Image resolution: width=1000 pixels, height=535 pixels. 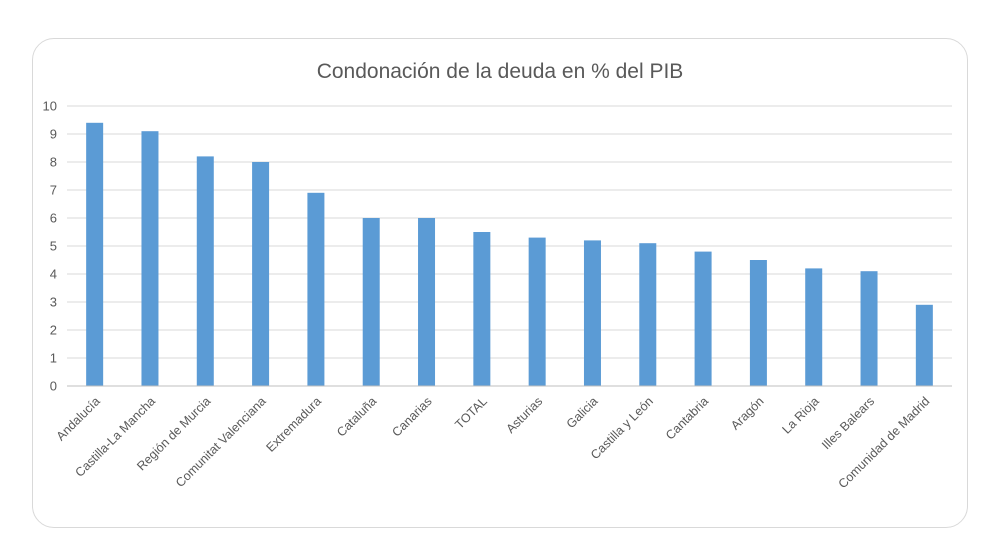 I want to click on y-axis-ticks: 0 1 2 3 4 5 6 7 8 9 10, so click(x=50, y=246).